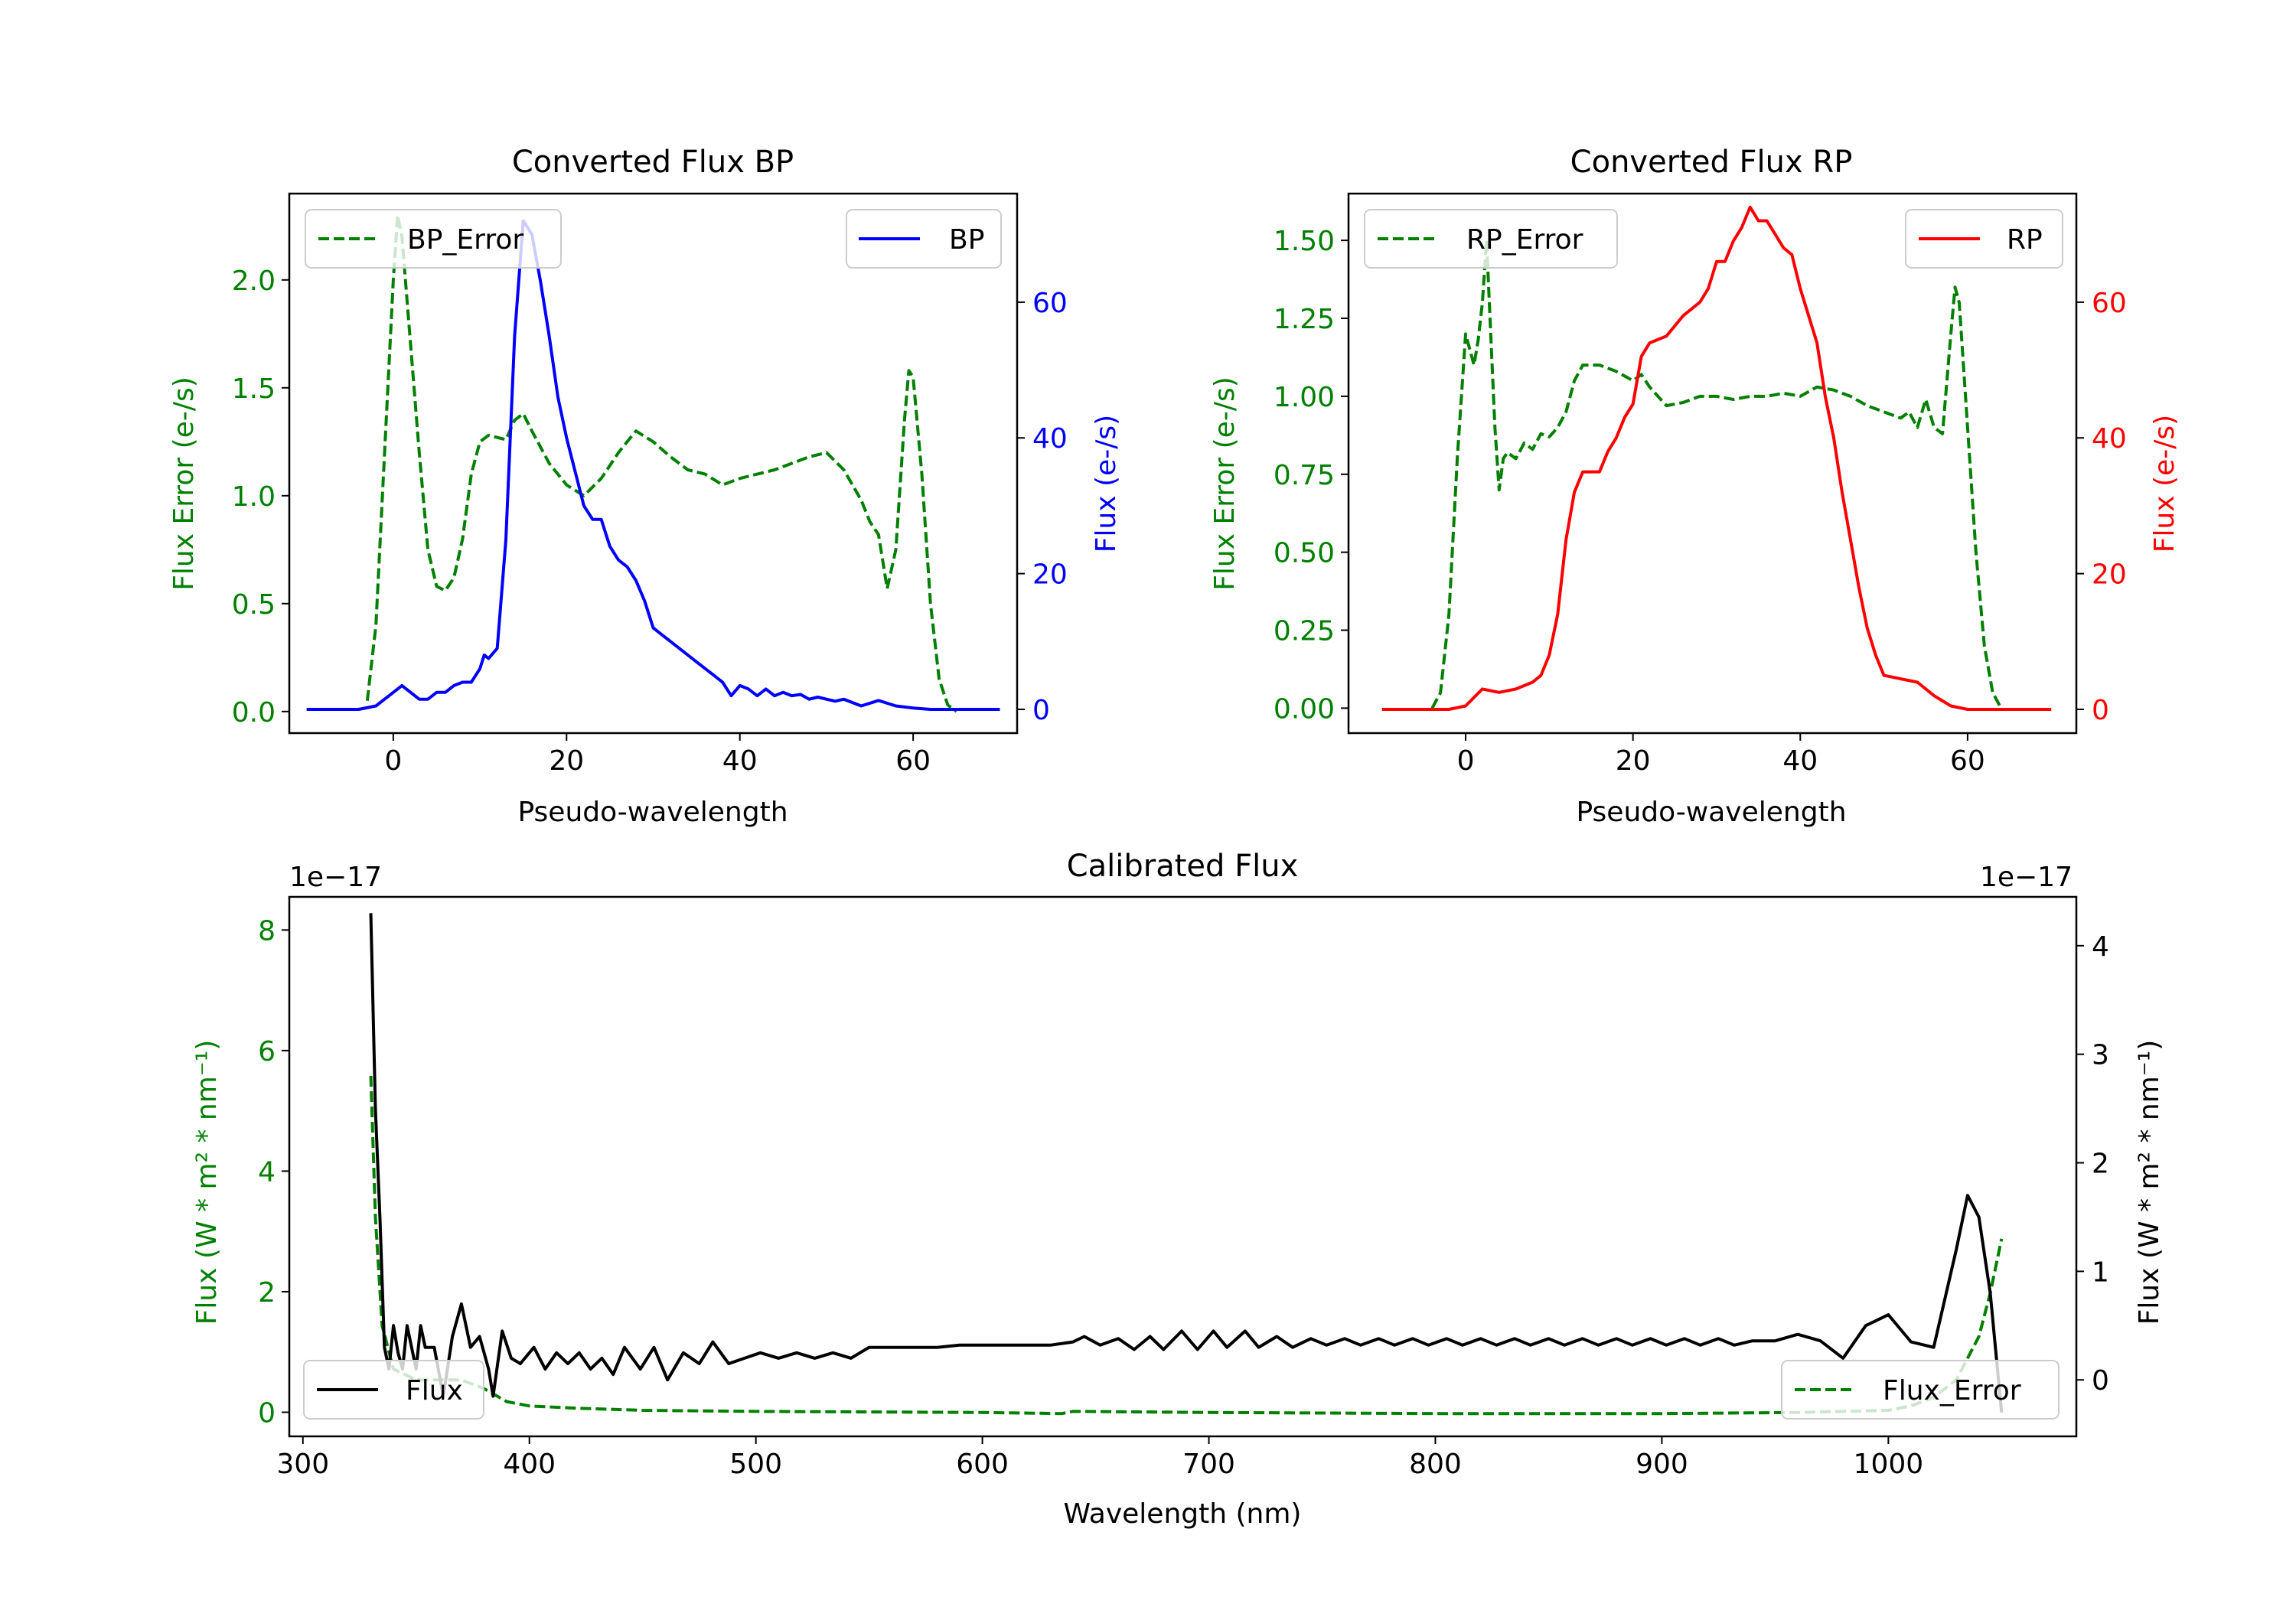 Image resolution: width=2296 pixels, height=1607 pixels. I want to click on legend-entry: Flux, so click(434, 1391).